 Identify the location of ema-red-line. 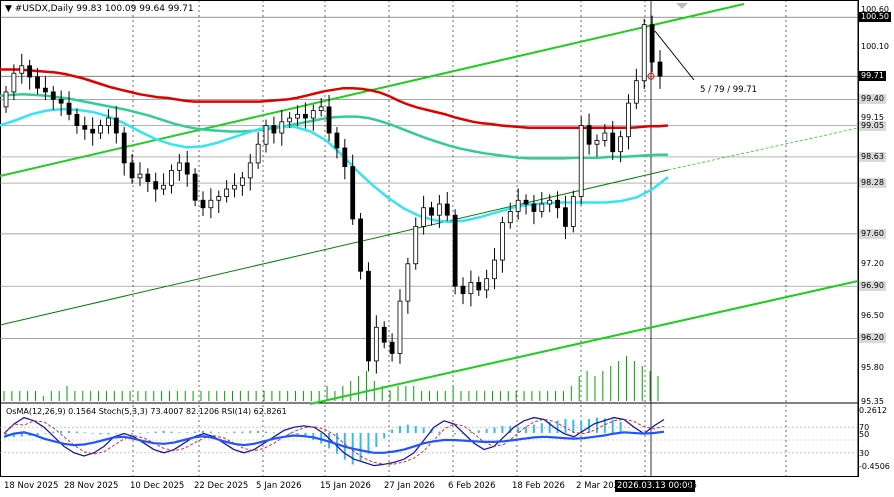
(334, 99).